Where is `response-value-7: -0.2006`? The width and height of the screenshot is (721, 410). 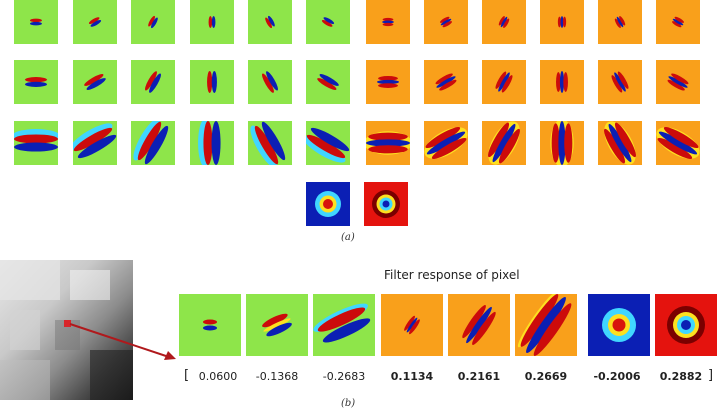
response-value-7: -0.2006 is located at coordinates (617, 376).